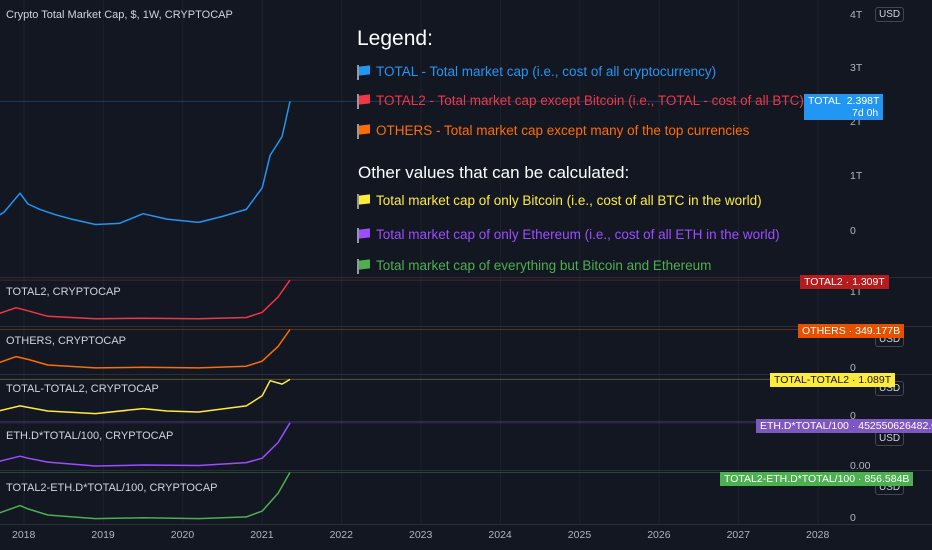 The width and height of the screenshot is (932, 550). Describe the element at coordinates (90, 436) in the screenshot. I see `pane-title-eth: ETH.D*TOTAL/100, CRYPTOCAP` at that location.